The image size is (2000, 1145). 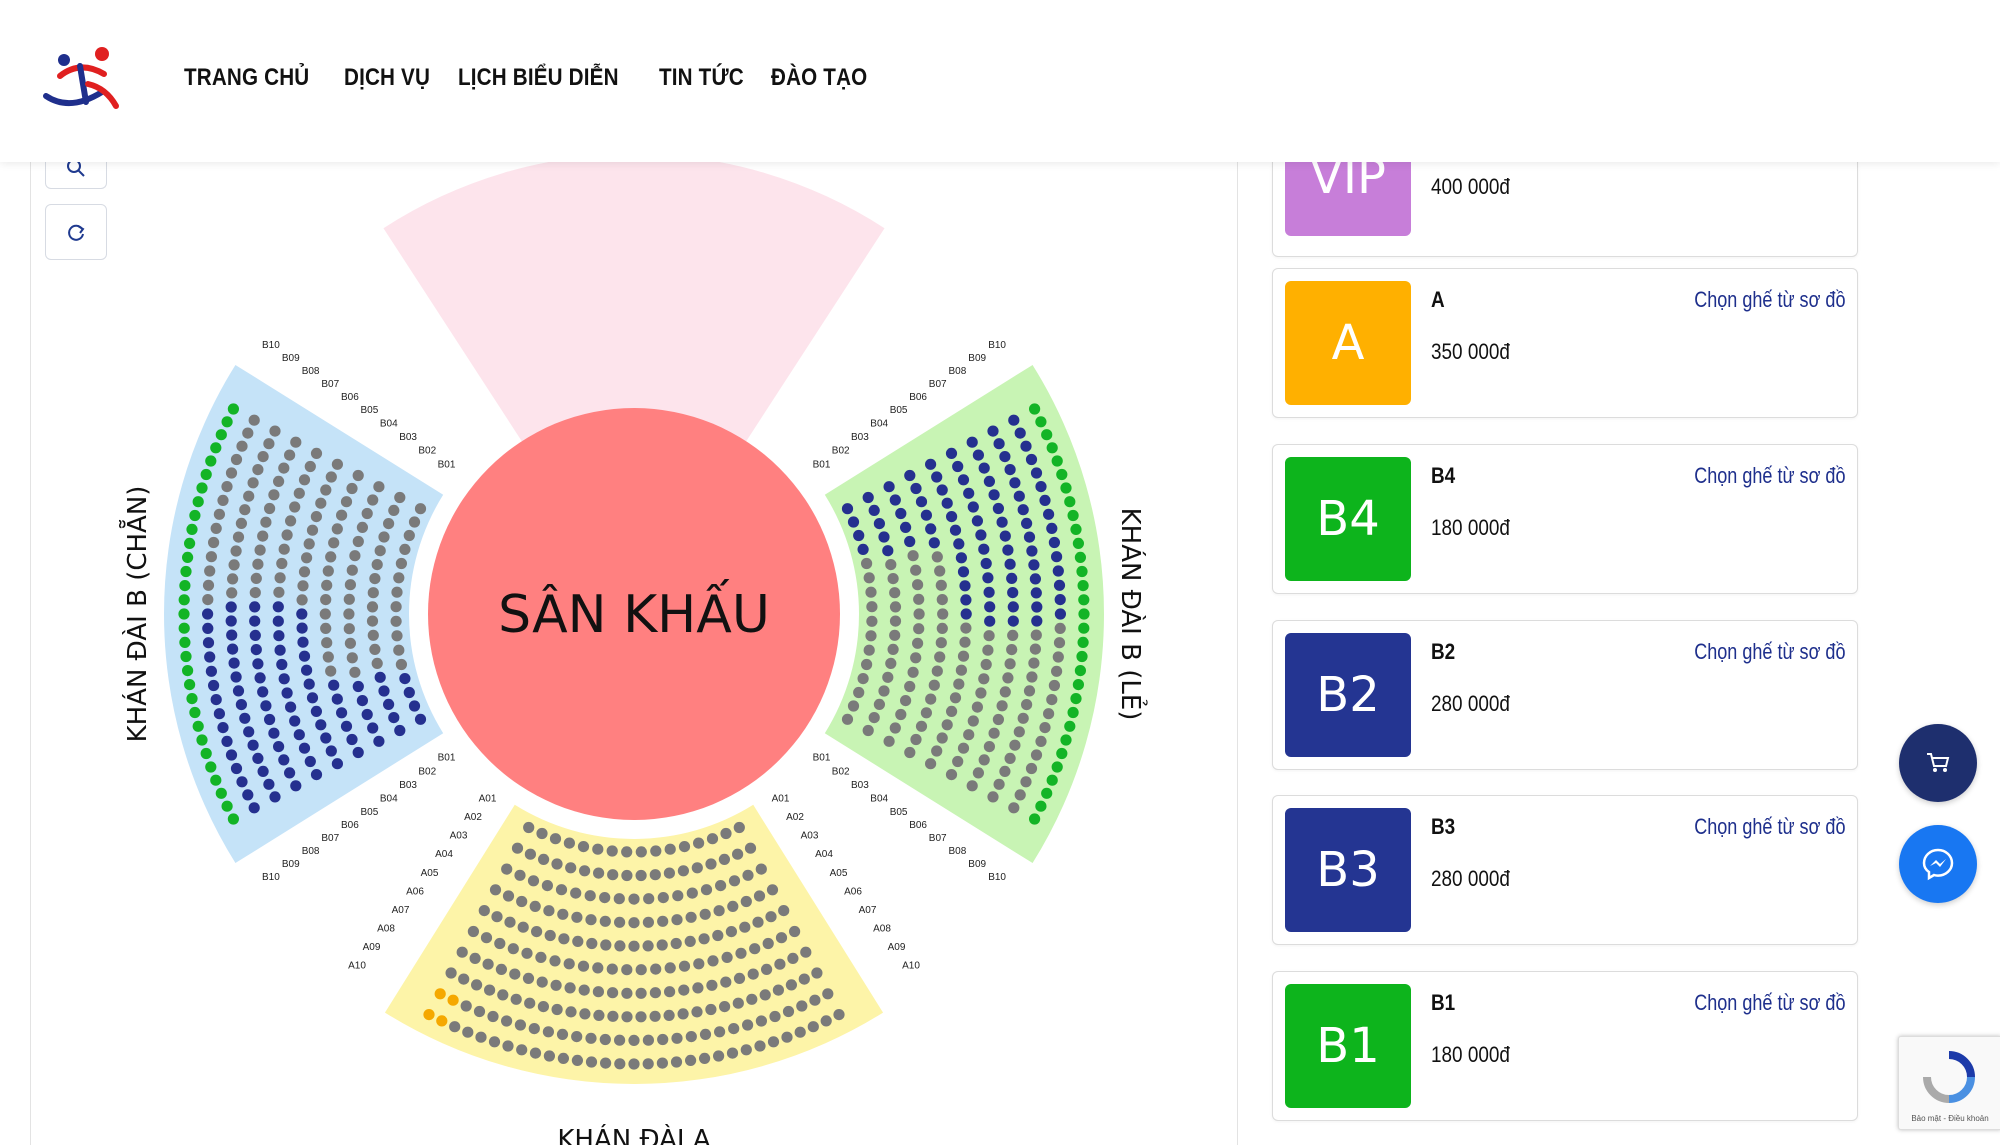 I want to click on choose-seat-link: Chọn ghế từ sơ đồ, so click(x=1769, y=299).